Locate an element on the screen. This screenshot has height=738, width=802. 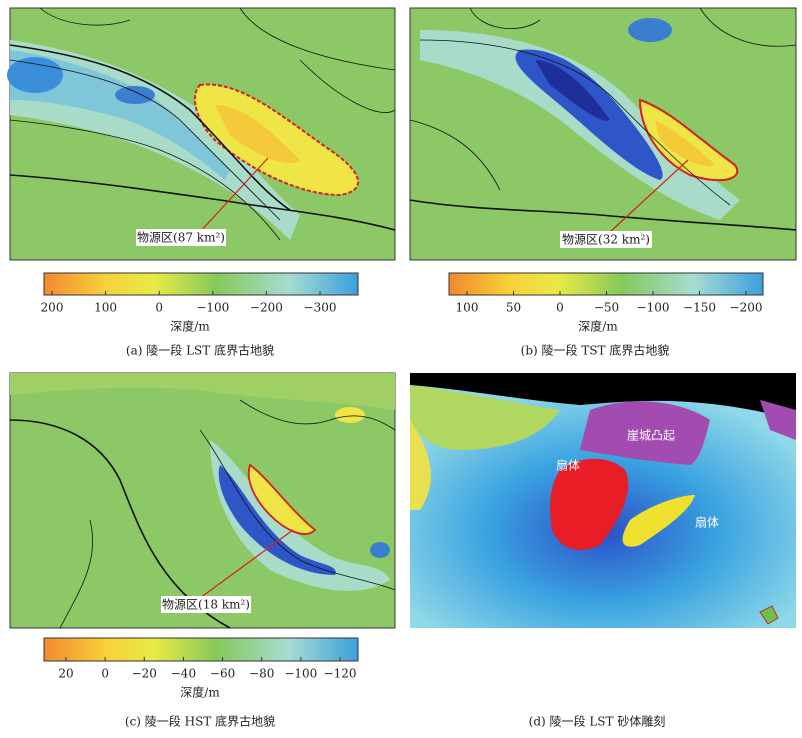
colorbar-tick-label: 20 is located at coordinates (65, 674).